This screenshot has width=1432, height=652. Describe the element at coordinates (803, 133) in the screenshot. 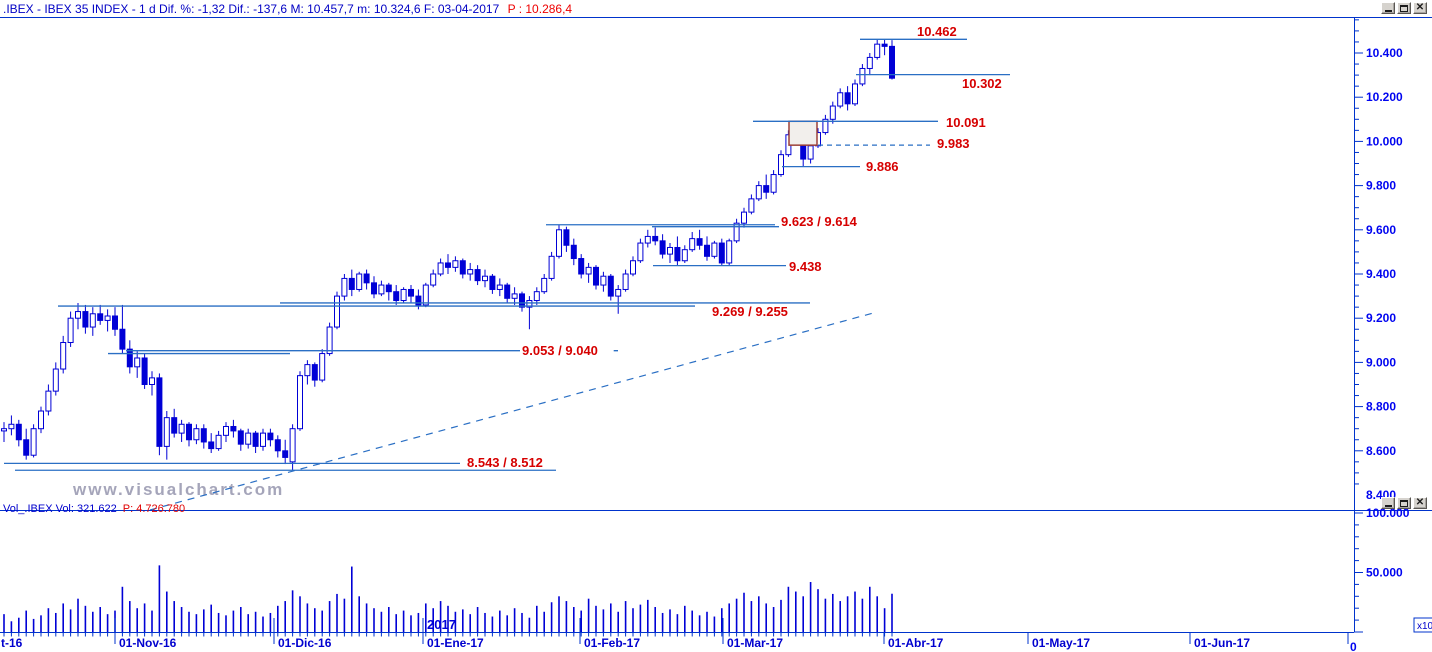

I see `gap-highlight-box` at that location.